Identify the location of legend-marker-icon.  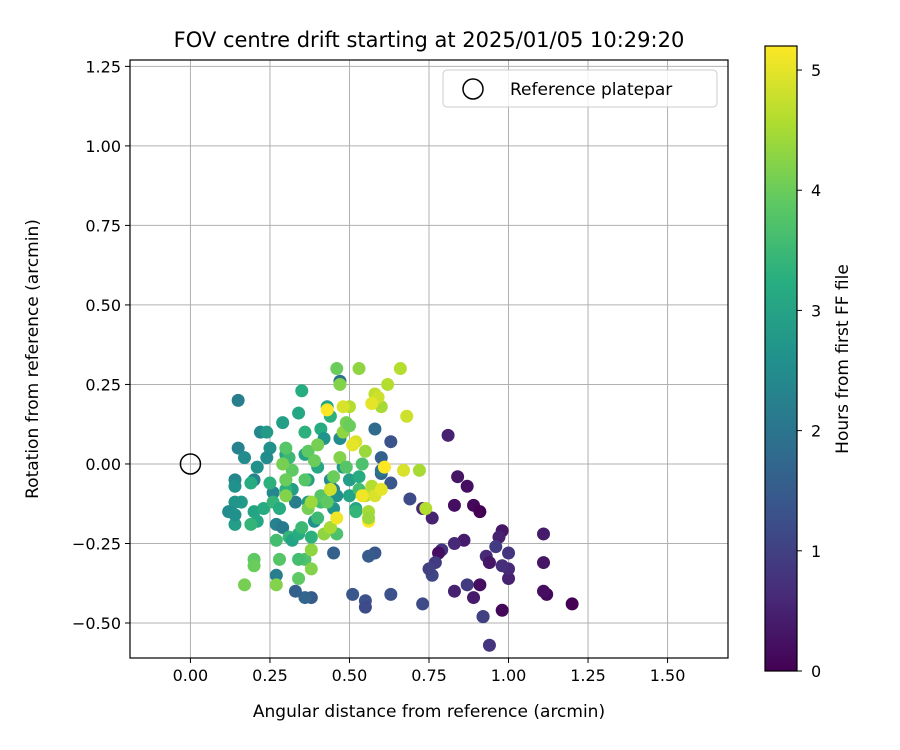
(473, 89).